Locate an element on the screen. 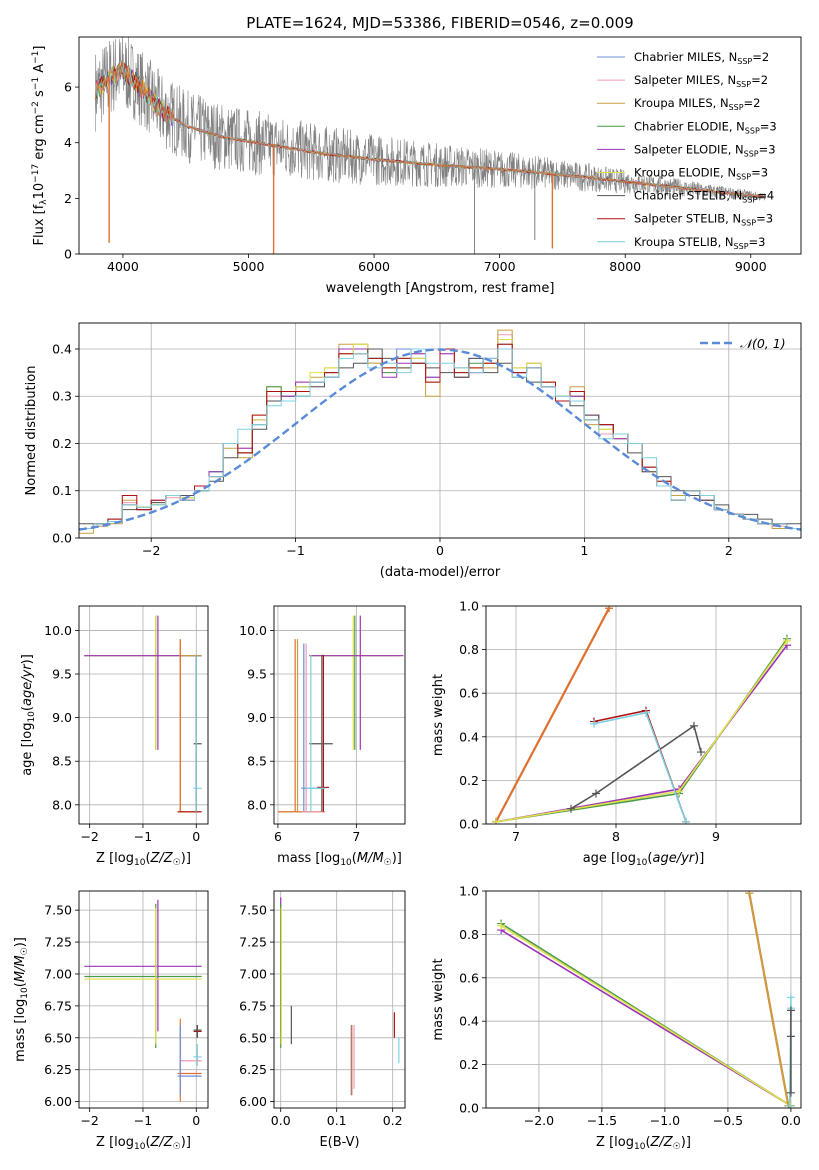 The image size is (819, 1170). x-tick-label-1: 7 is located at coordinates (356, 836).